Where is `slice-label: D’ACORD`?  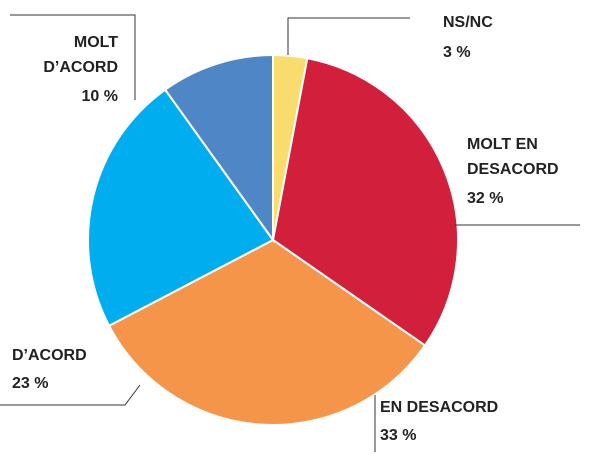 slice-label: D’ACORD is located at coordinates (49, 355).